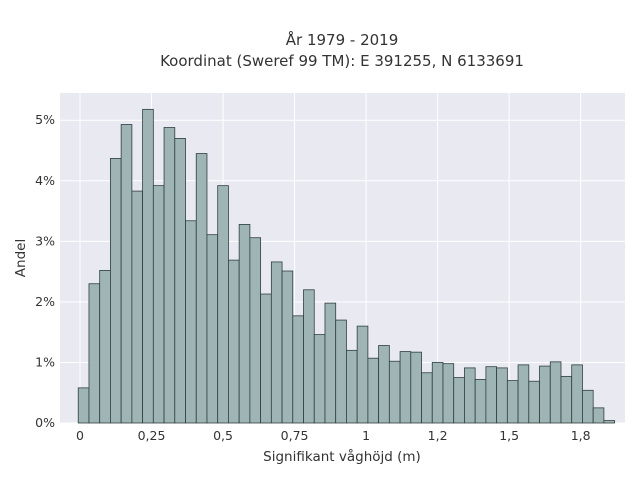  What do you see at coordinates (223, 435) in the screenshot?
I see `x-tick-label: 0,5` at bounding box center [223, 435].